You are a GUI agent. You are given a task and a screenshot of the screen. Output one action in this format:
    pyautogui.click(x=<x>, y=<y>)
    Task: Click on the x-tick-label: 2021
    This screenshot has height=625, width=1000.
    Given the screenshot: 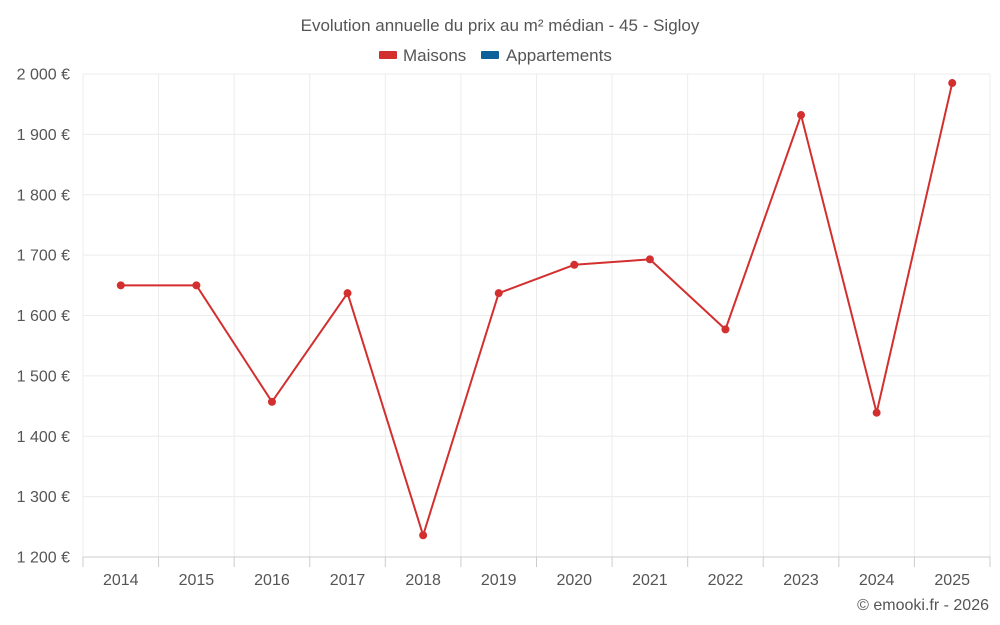 What is the action you would take?
    pyautogui.click(x=650, y=580)
    